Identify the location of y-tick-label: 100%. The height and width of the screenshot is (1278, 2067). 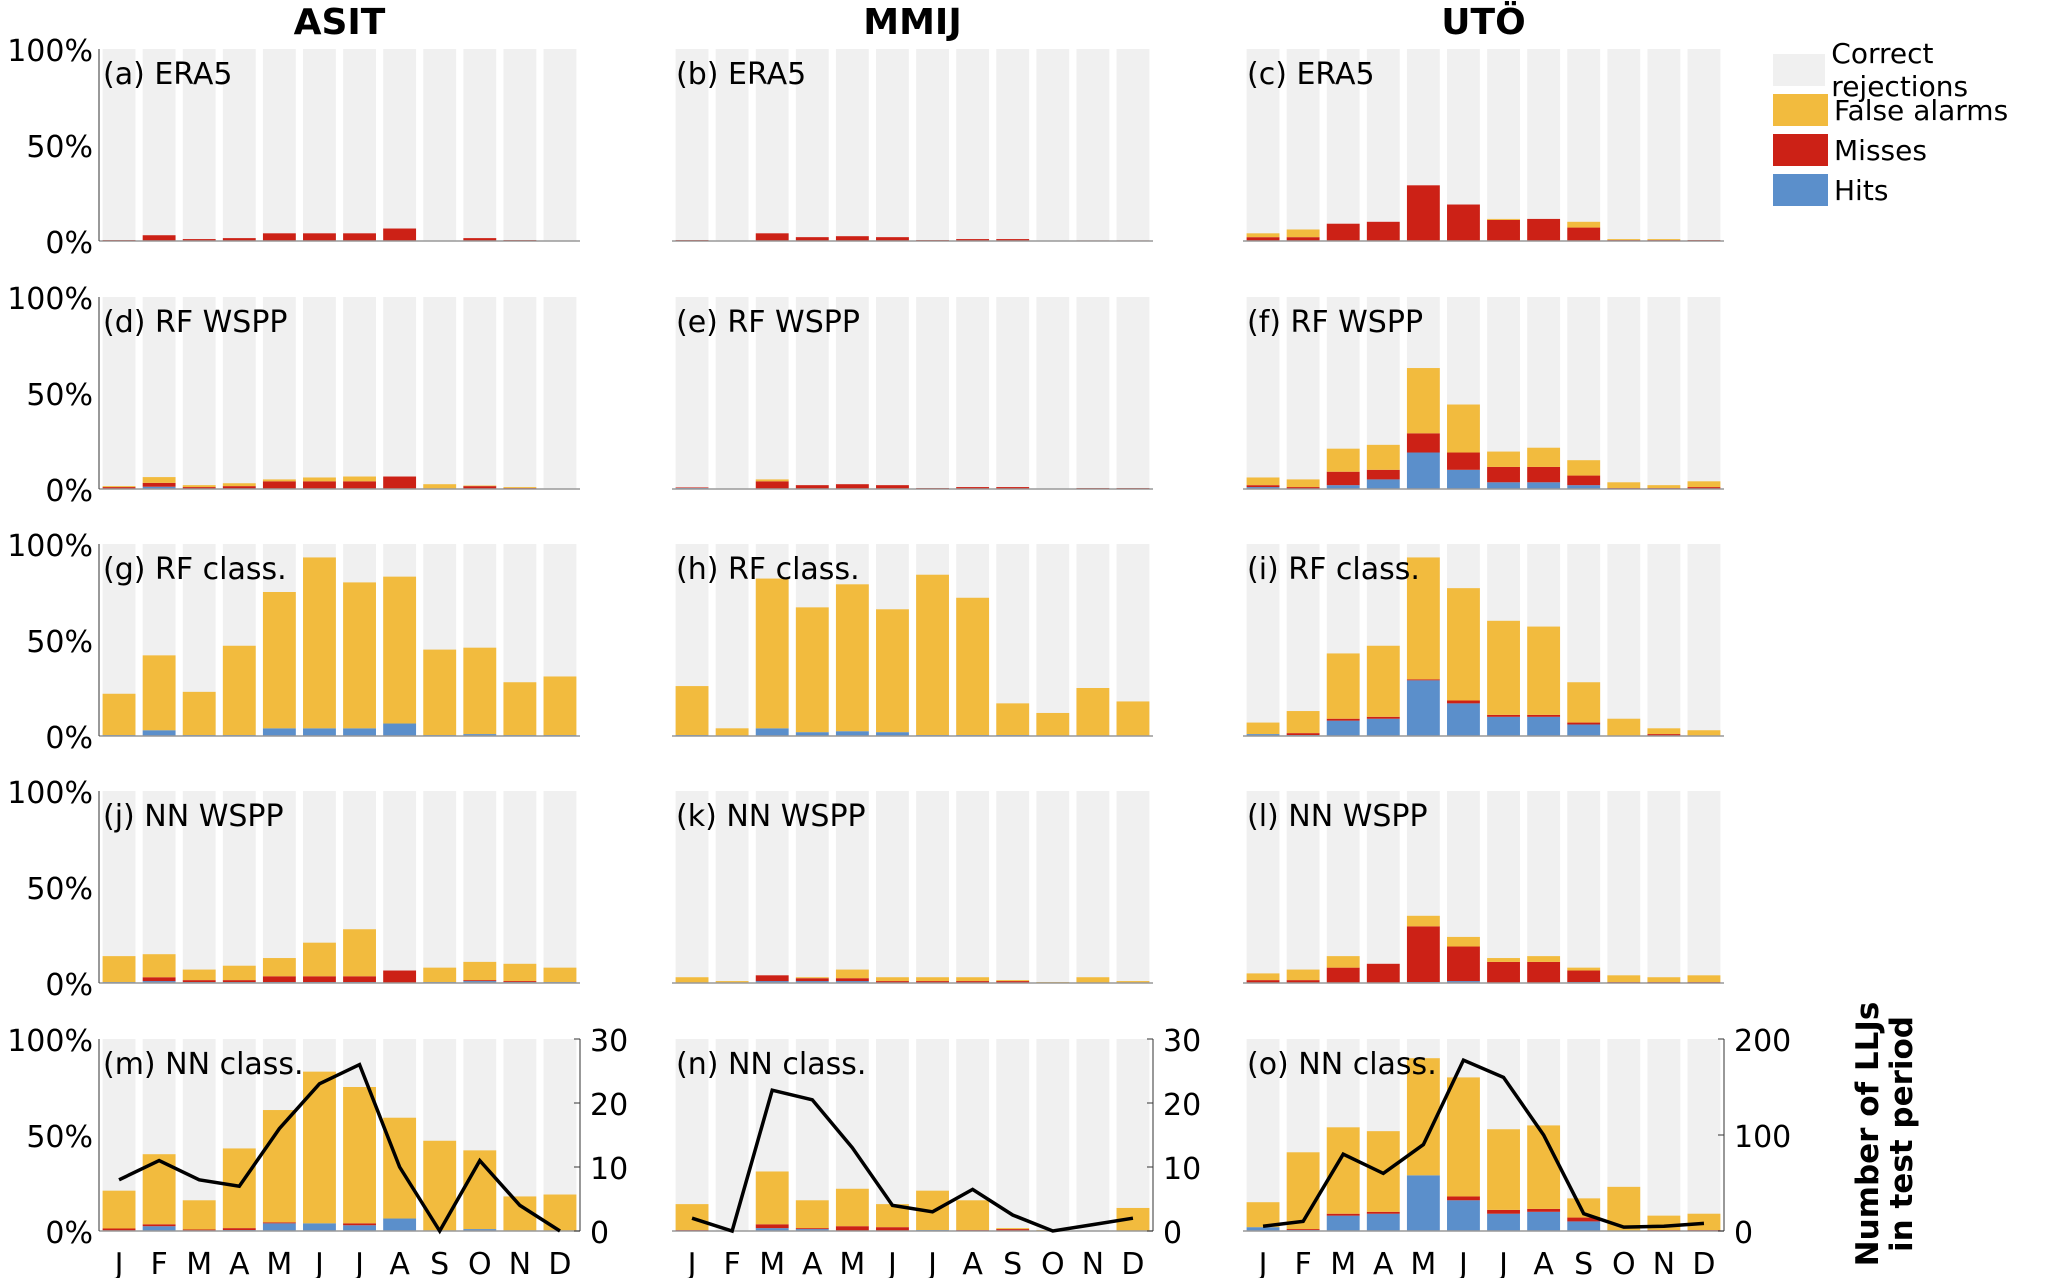
(50, 51).